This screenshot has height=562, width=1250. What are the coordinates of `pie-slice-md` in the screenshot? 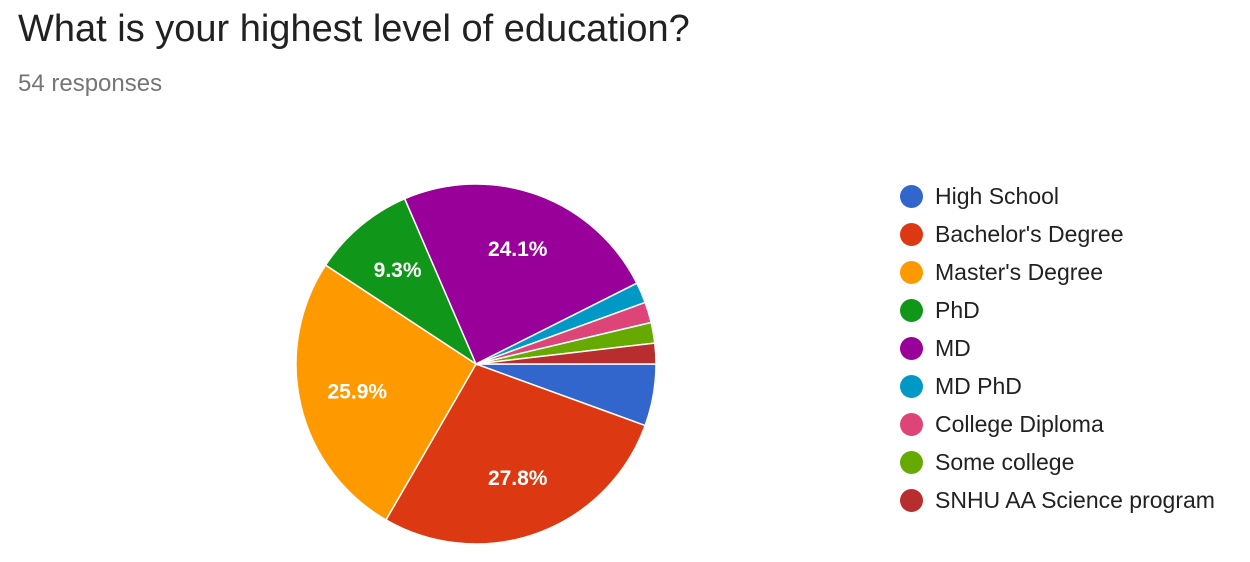 It's located at (520, 274).